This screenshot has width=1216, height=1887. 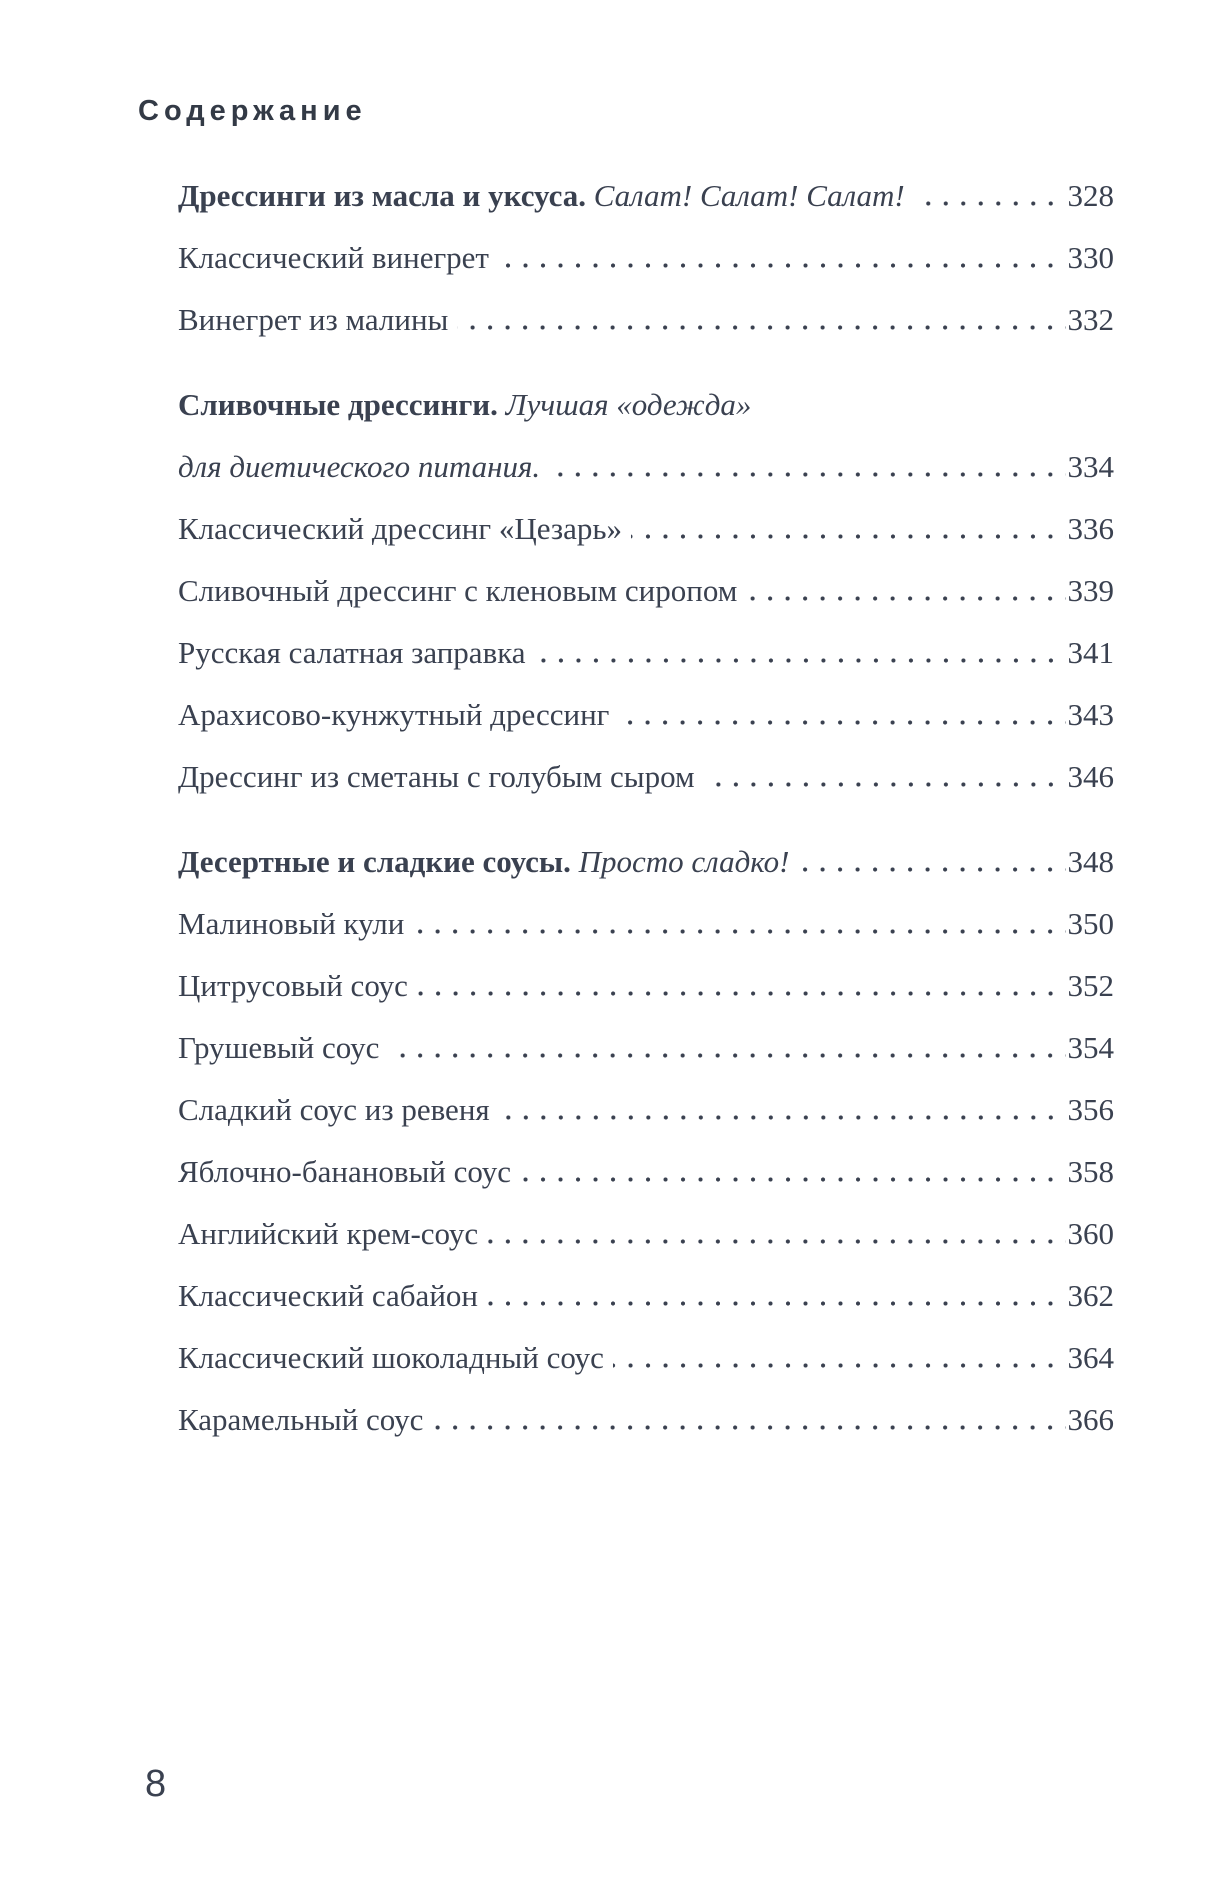 I want to click on entry-recipe-name: Классический винегрет, so click(x=333, y=257).